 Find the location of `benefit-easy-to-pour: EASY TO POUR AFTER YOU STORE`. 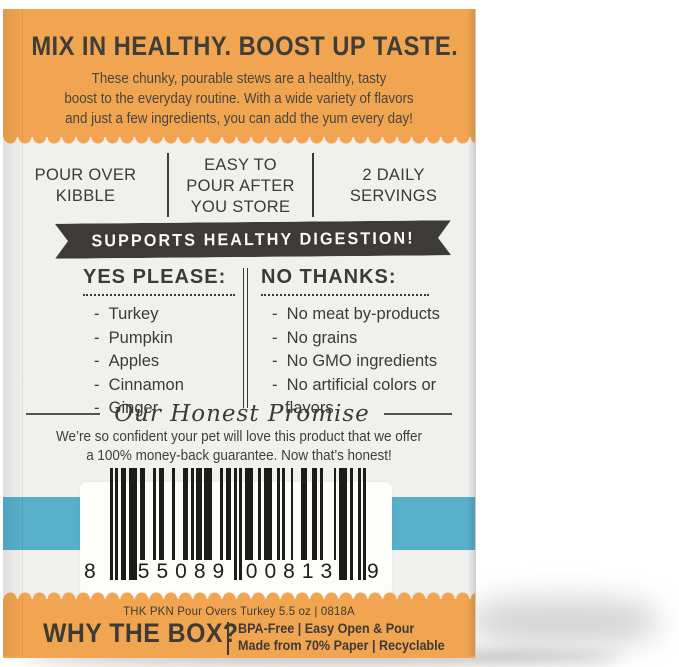

benefit-easy-to-pour: EASY TO POUR AFTER YOU STORE is located at coordinates (240, 185).